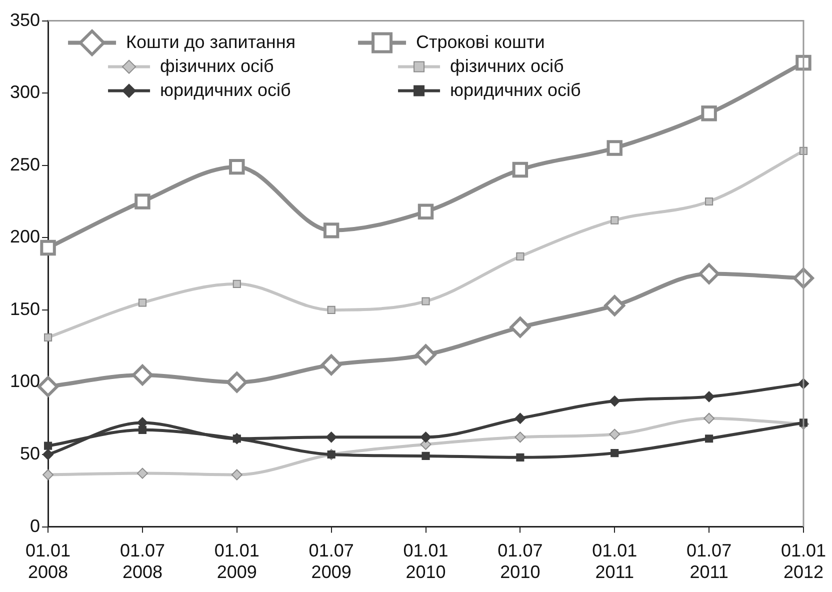 This screenshot has width=832, height=592. Describe the element at coordinates (48, 561) in the screenshot. I see `x-tick-label: 01.01 2008` at that location.